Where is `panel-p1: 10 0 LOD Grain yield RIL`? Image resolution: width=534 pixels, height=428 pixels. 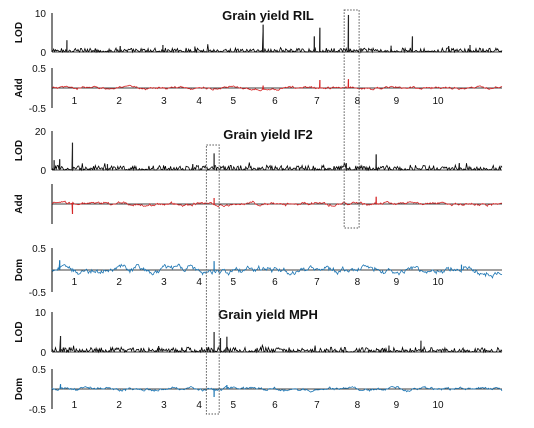 panel-p1: 10 0 LOD Grain yield RIL is located at coordinates (258, 33).